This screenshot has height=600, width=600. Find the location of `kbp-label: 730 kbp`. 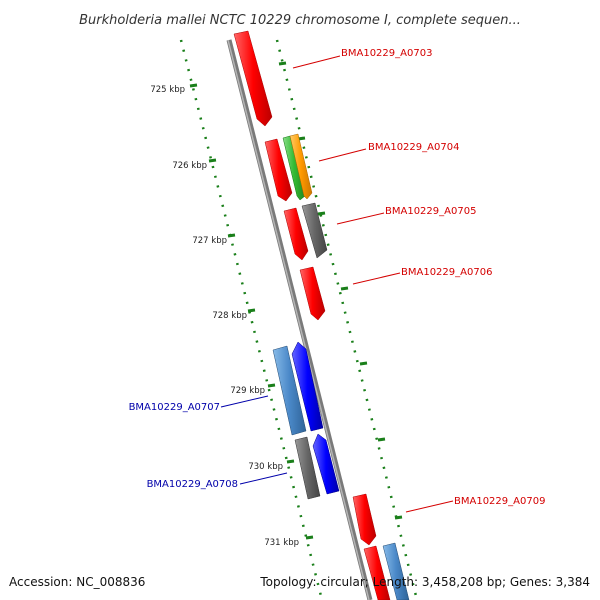

kbp-label: 730 kbp is located at coordinates (265, 467).